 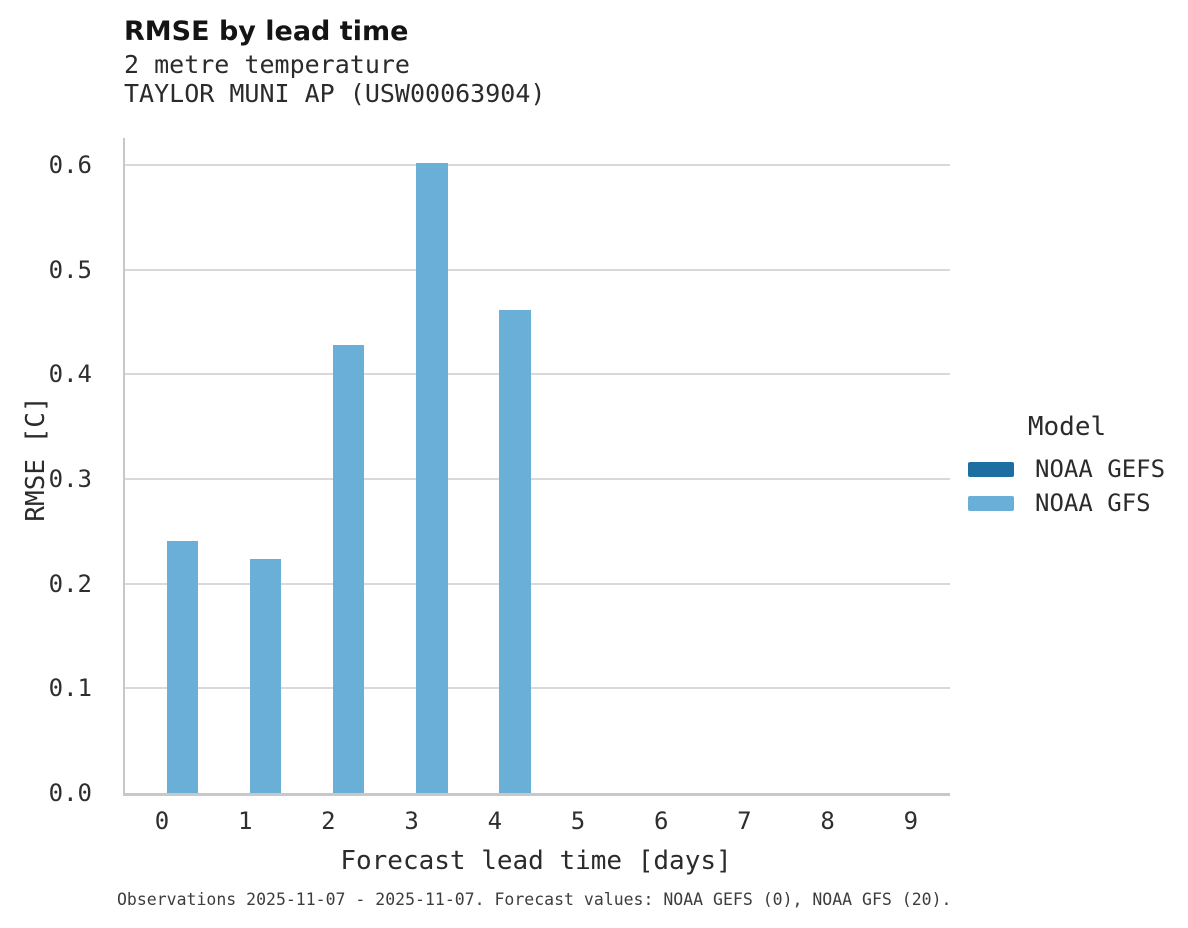 What do you see at coordinates (911, 821) in the screenshot?
I see `x-tick-label-9: 9` at bounding box center [911, 821].